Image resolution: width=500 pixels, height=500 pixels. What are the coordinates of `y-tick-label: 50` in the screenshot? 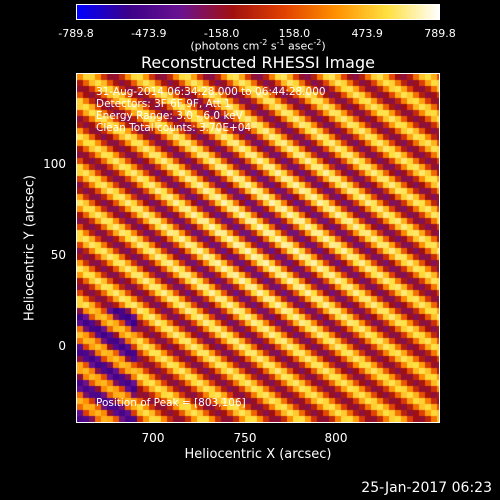 It's located at (58, 255).